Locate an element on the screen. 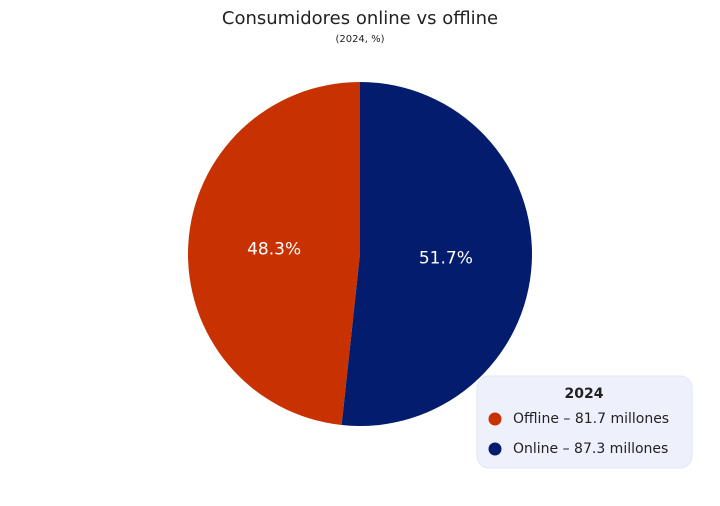  legend-label: Offline – 81.7 millones is located at coordinates (591, 419).